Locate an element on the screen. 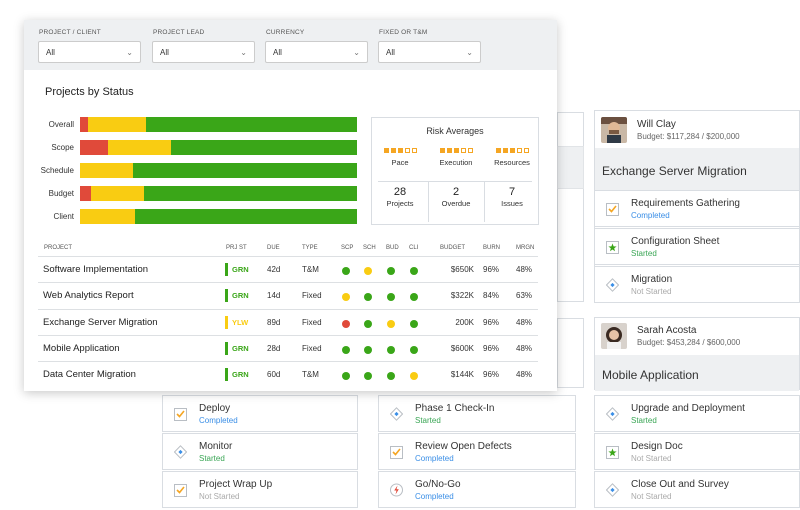 This screenshot has width=800, height=510. status-badge: YLW is located at coordinates (236, 322).